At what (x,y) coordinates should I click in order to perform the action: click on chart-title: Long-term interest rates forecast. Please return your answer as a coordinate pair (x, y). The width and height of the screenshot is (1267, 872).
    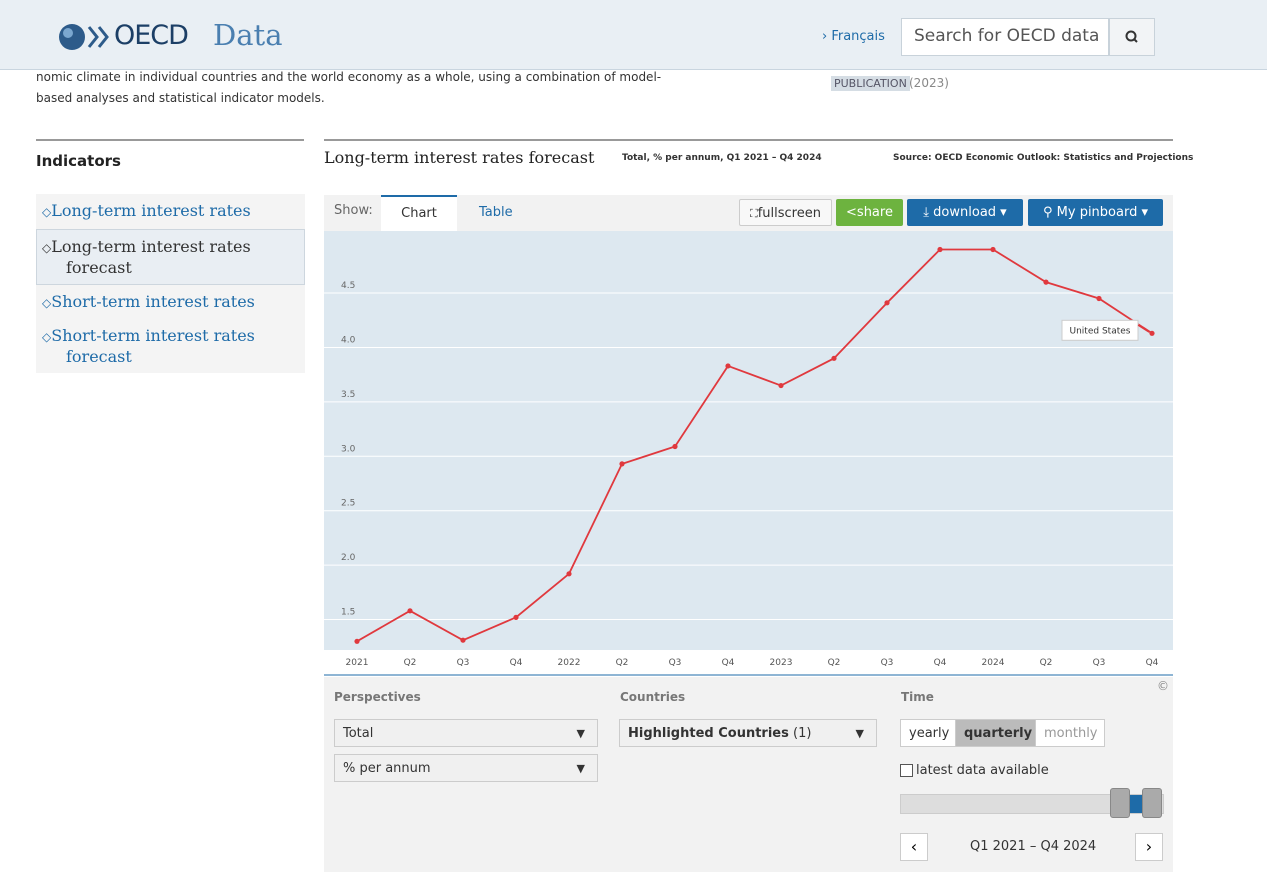
    Looking at the image, I should click on (459, 157).